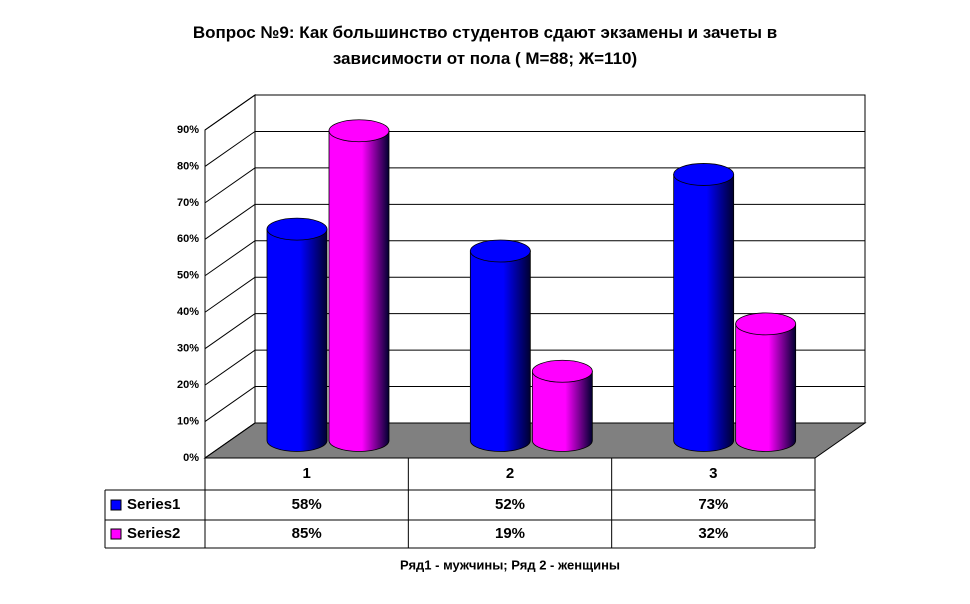  Describe the element at coordinates (306, 473) in the screenshot. I see `x-tick-label: 1` at that location.